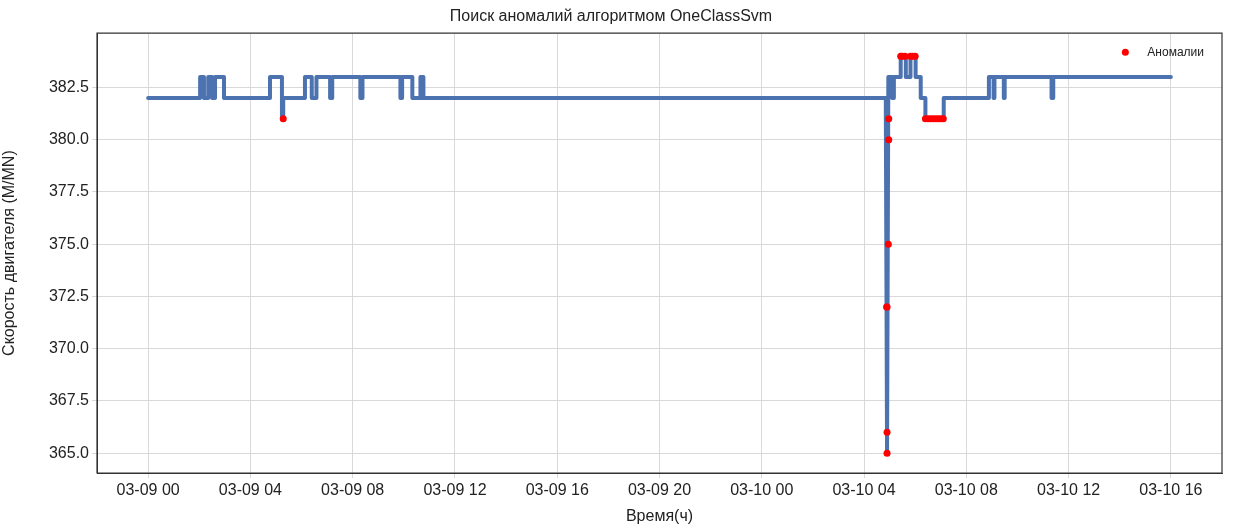 The image size is (1259, 526). Describe the element at coordinates (966, 490) in the screenshot. I see `x-tick-label: 03-10 08` at that location.